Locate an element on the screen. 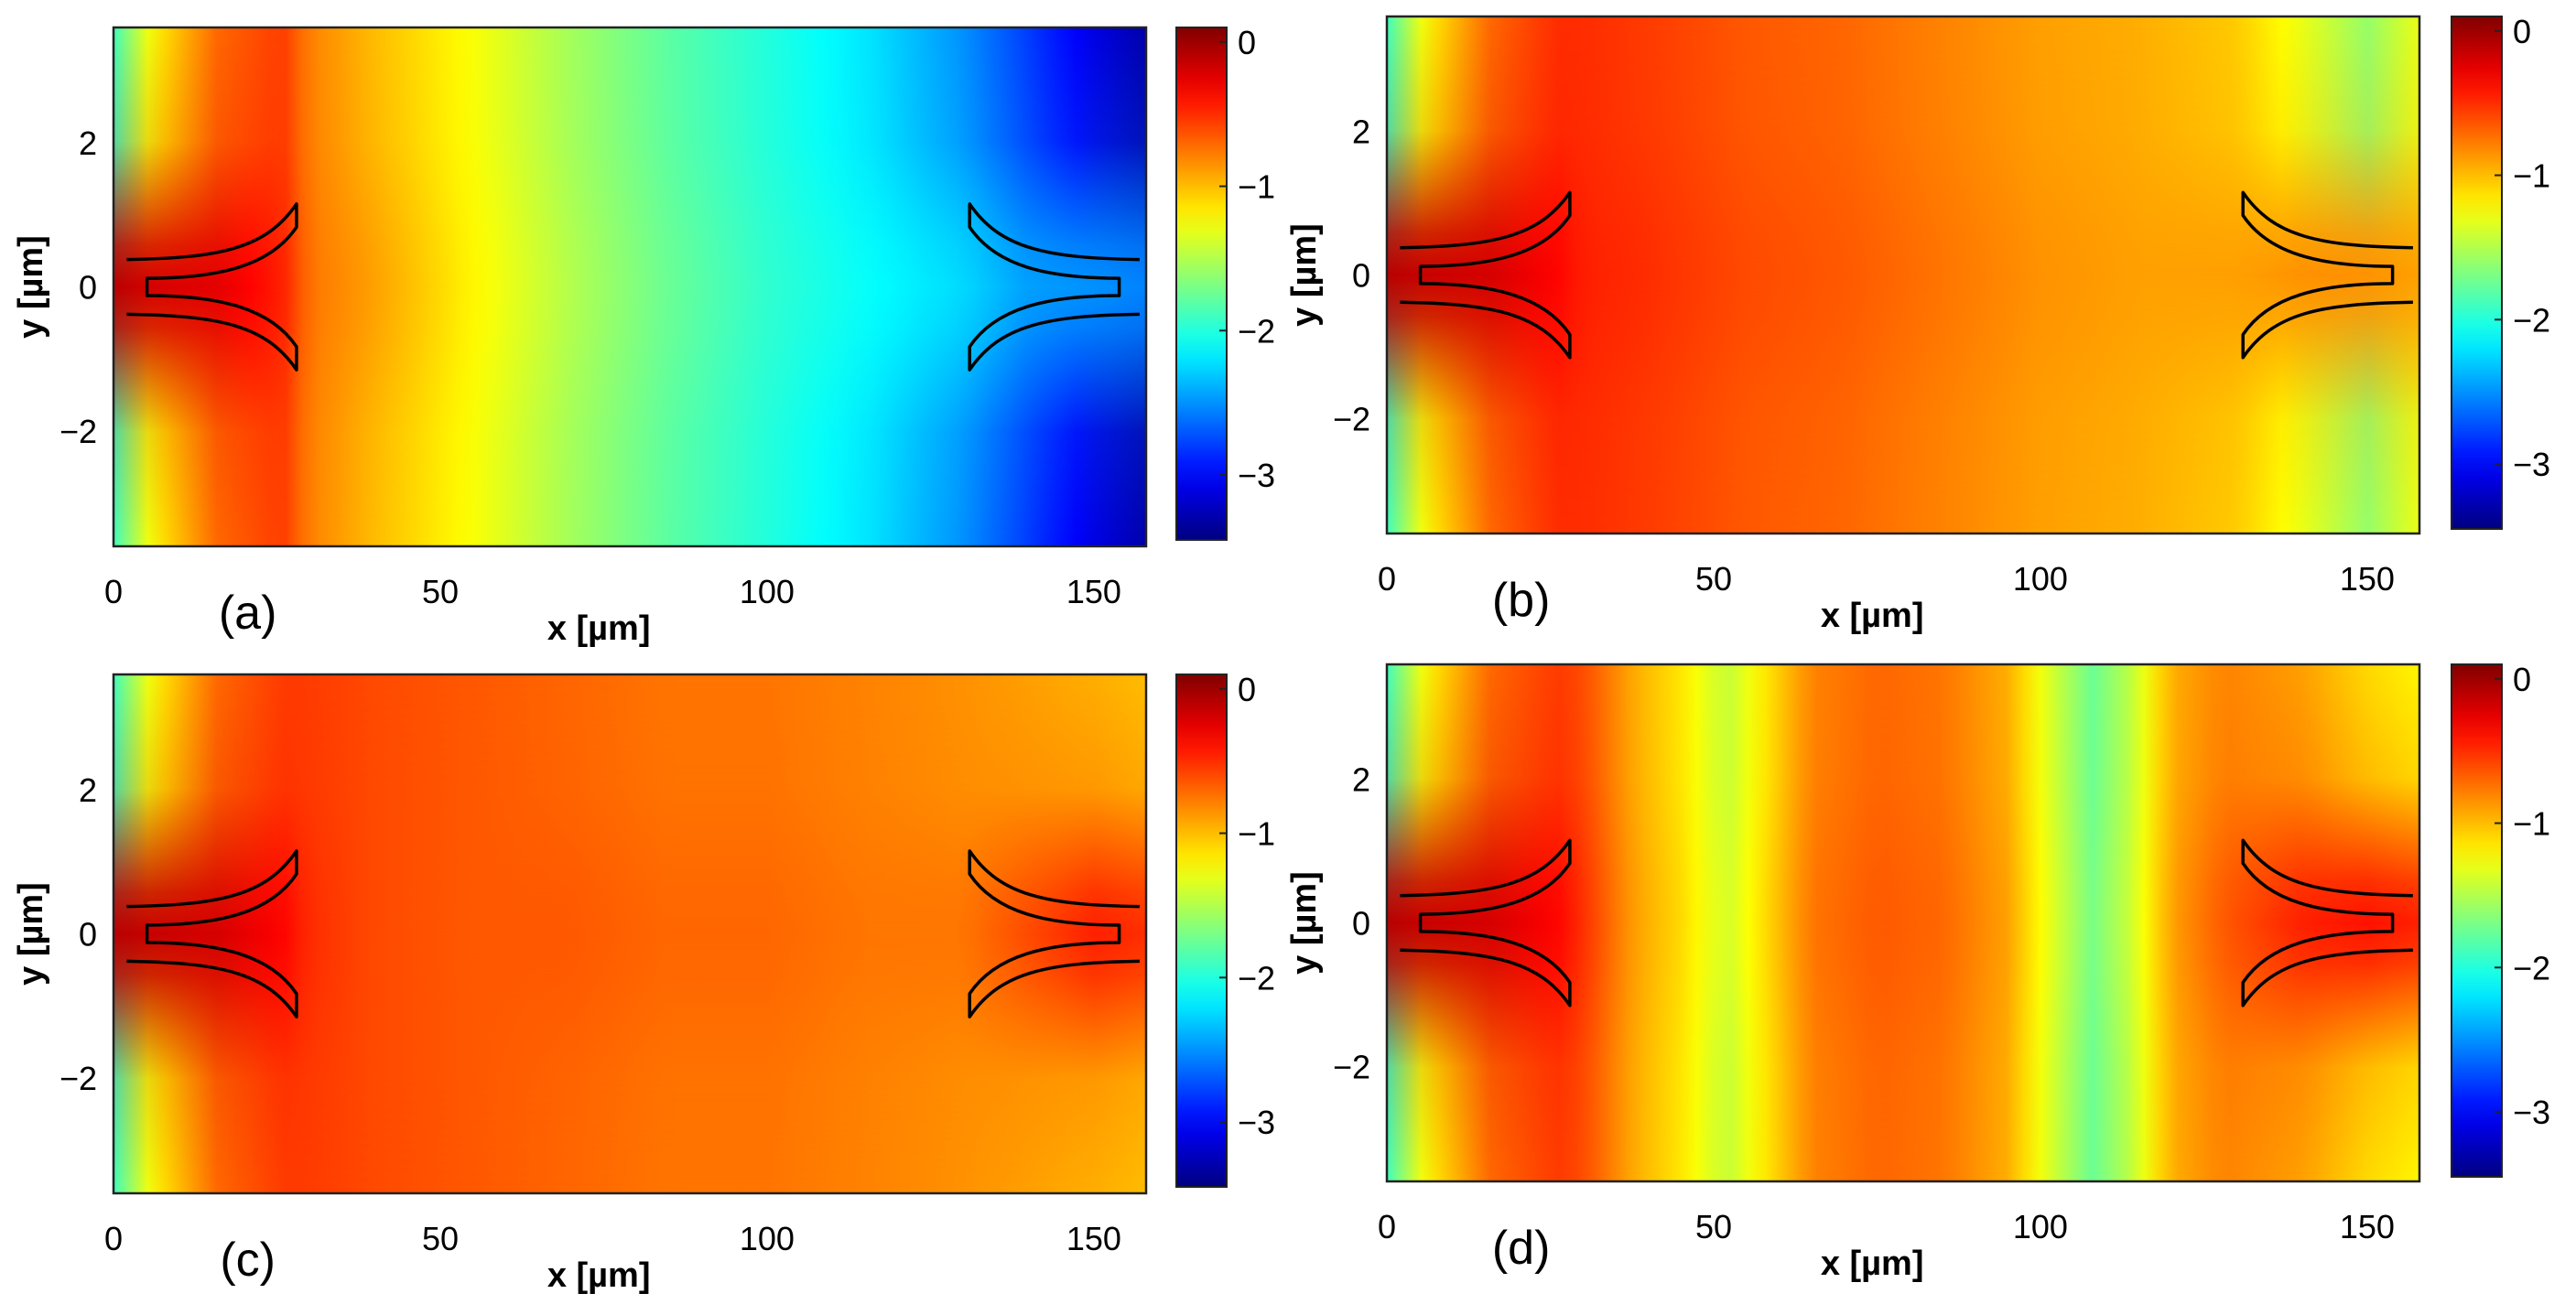  panel-label: (b) is located at coordinates (1522, 600).